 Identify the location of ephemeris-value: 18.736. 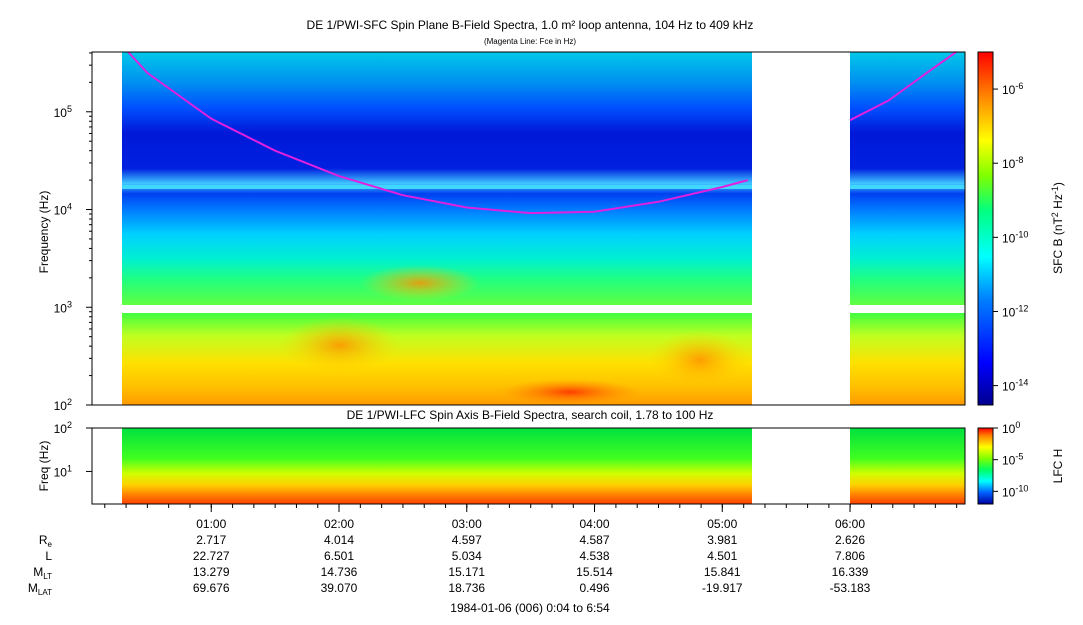
(466, 588).